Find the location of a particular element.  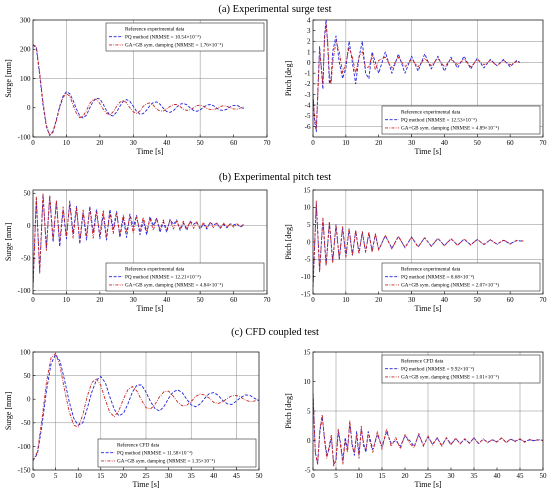

y-tick-label: -10 is located at coordinates (306, 277).